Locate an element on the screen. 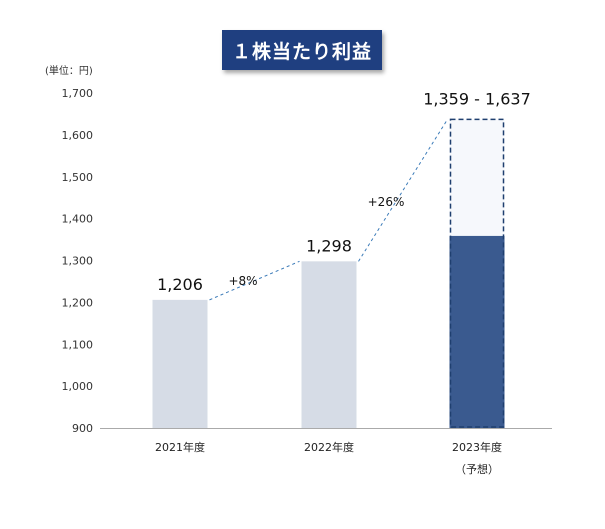 This screenshot has width=605, height=529. bar-forecast-base is located at coordinates (477, 331).